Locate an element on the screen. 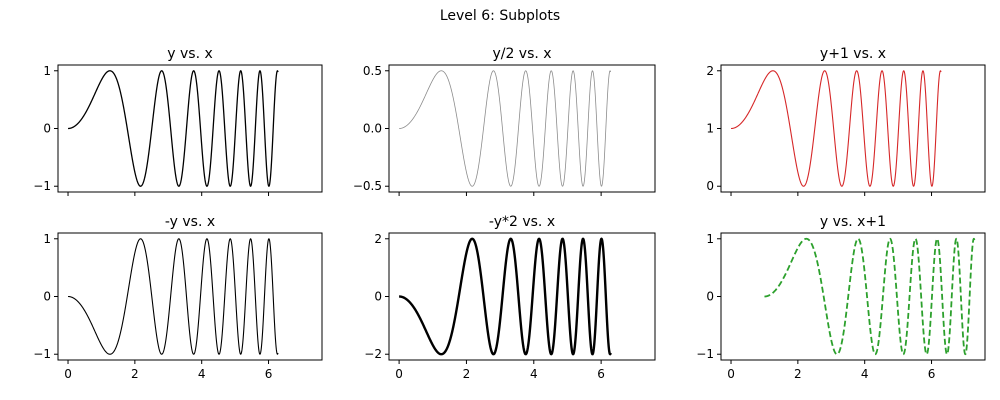 The height and width of the screenshot is (400, 1000). subplot-5: −2 0 2 0 2 4 6 -y*2 vs. x is located at coordinates (510, 297).